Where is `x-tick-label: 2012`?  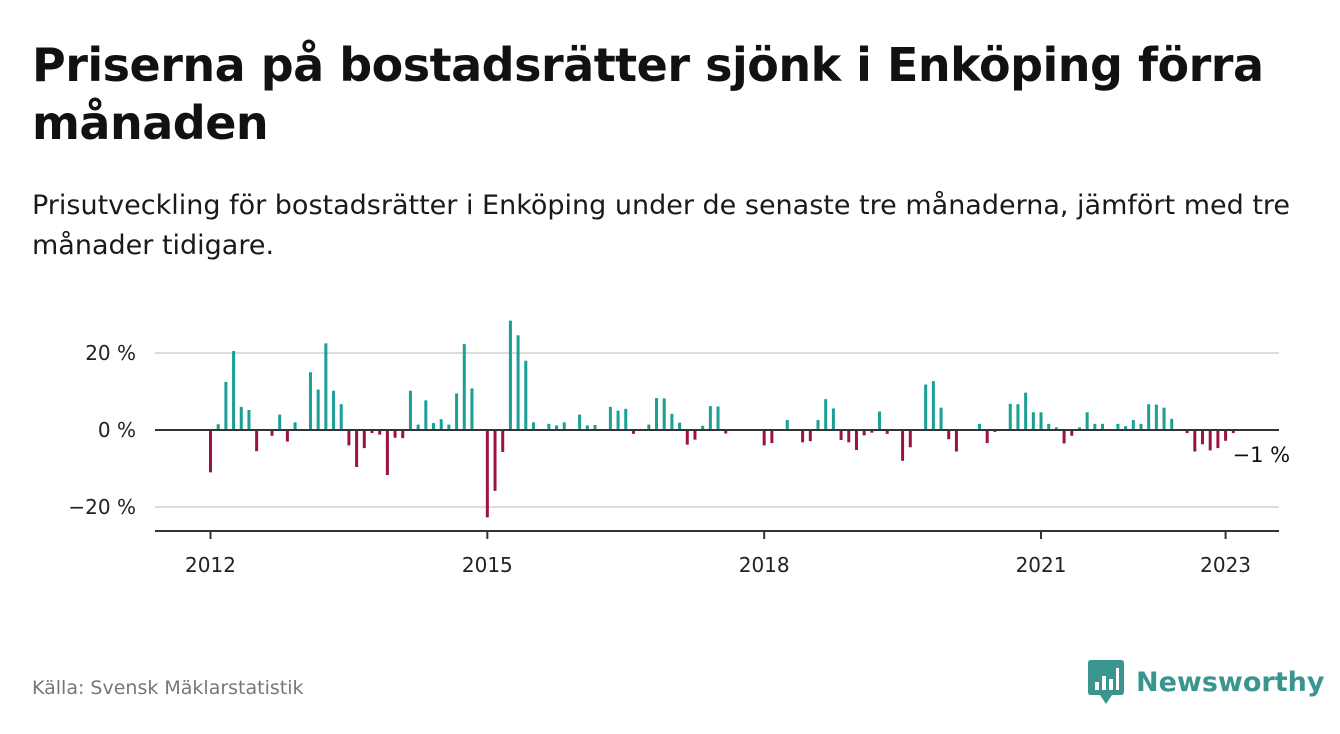
x-tick-label: 2012 is located at coordinates (210, 565).